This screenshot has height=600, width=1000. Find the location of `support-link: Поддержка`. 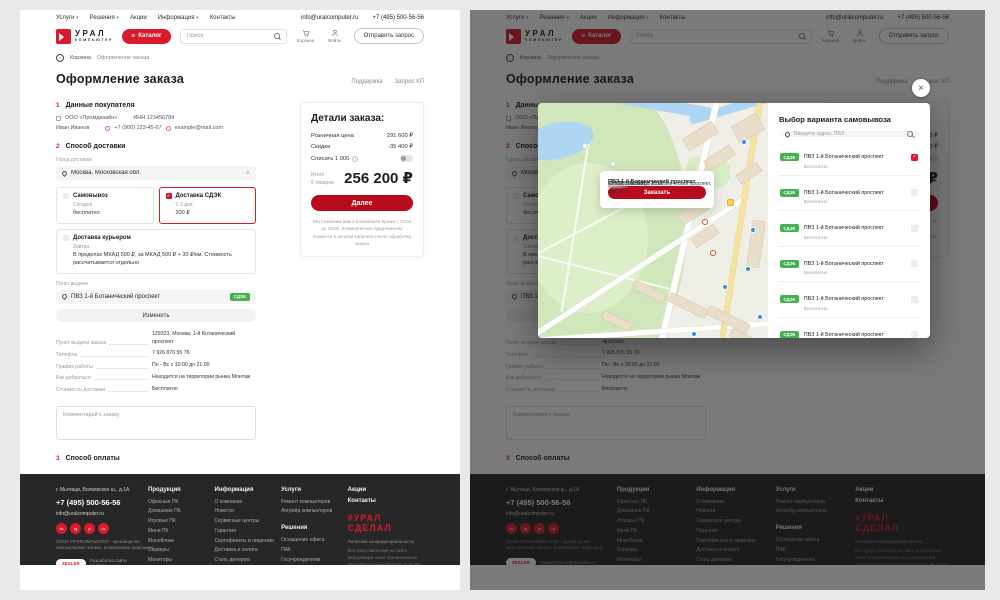

support-link: Поддержка is located at coordinates (367, 82).